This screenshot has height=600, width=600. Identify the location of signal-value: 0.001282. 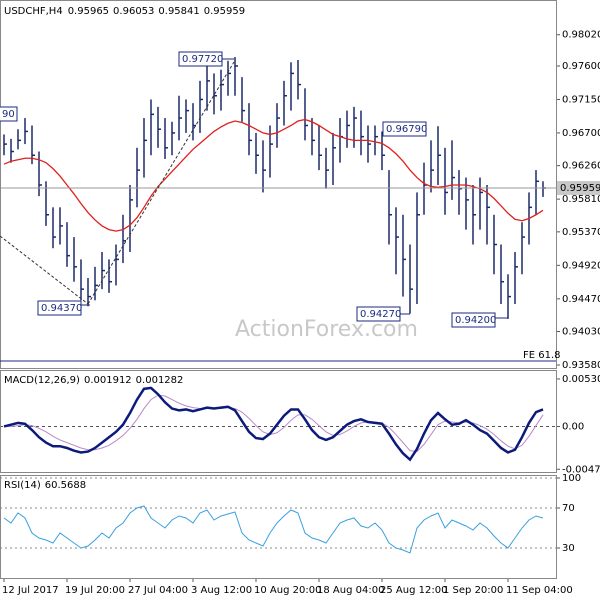
(160, 380).